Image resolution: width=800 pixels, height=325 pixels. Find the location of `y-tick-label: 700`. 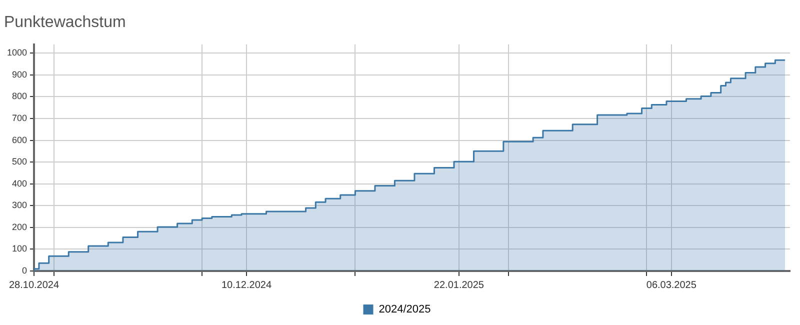

y-tick-label: 700 is located at coordinates (20, 117).